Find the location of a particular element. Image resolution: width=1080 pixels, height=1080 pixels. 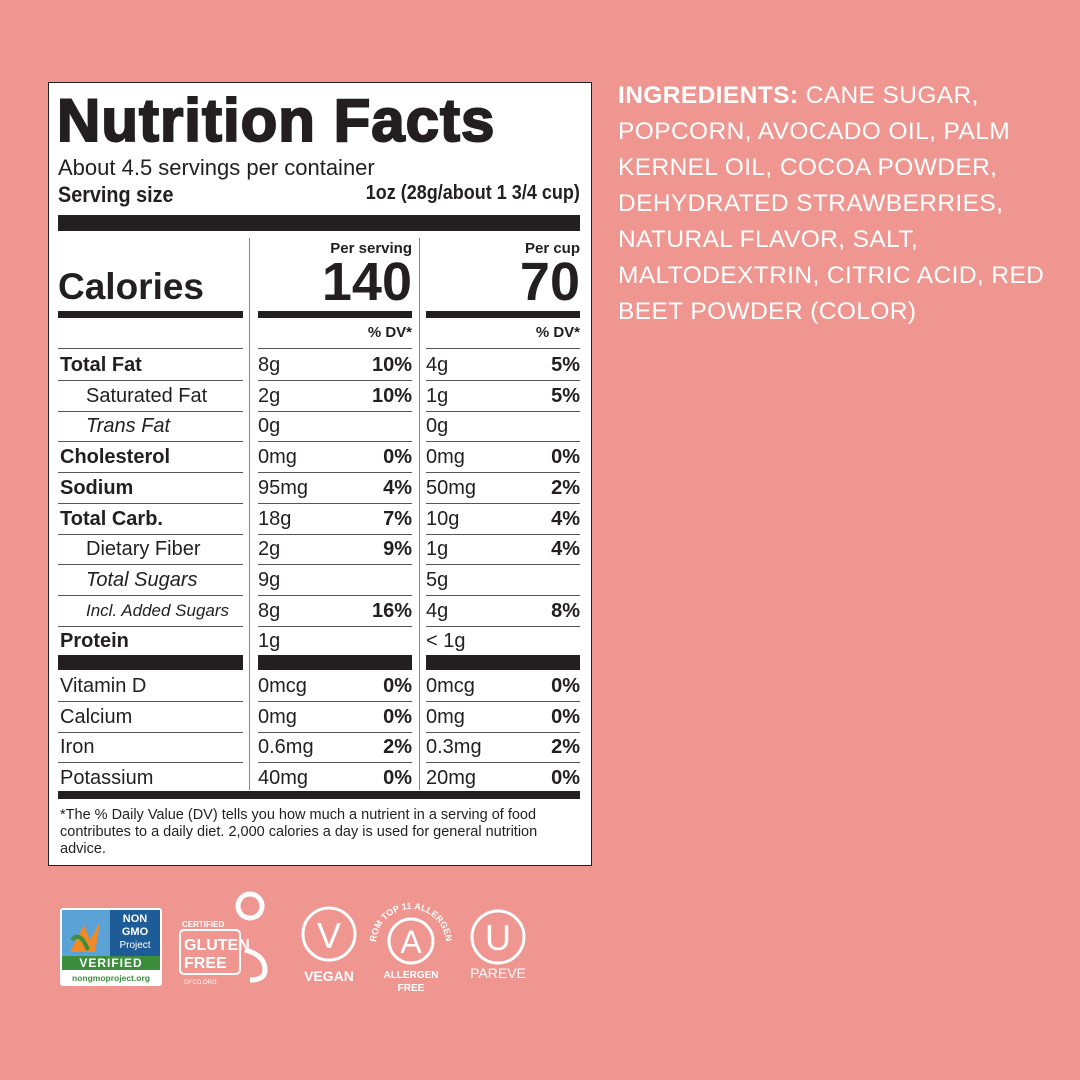

percent-dv: 9% is located at coordinates (397, 549).